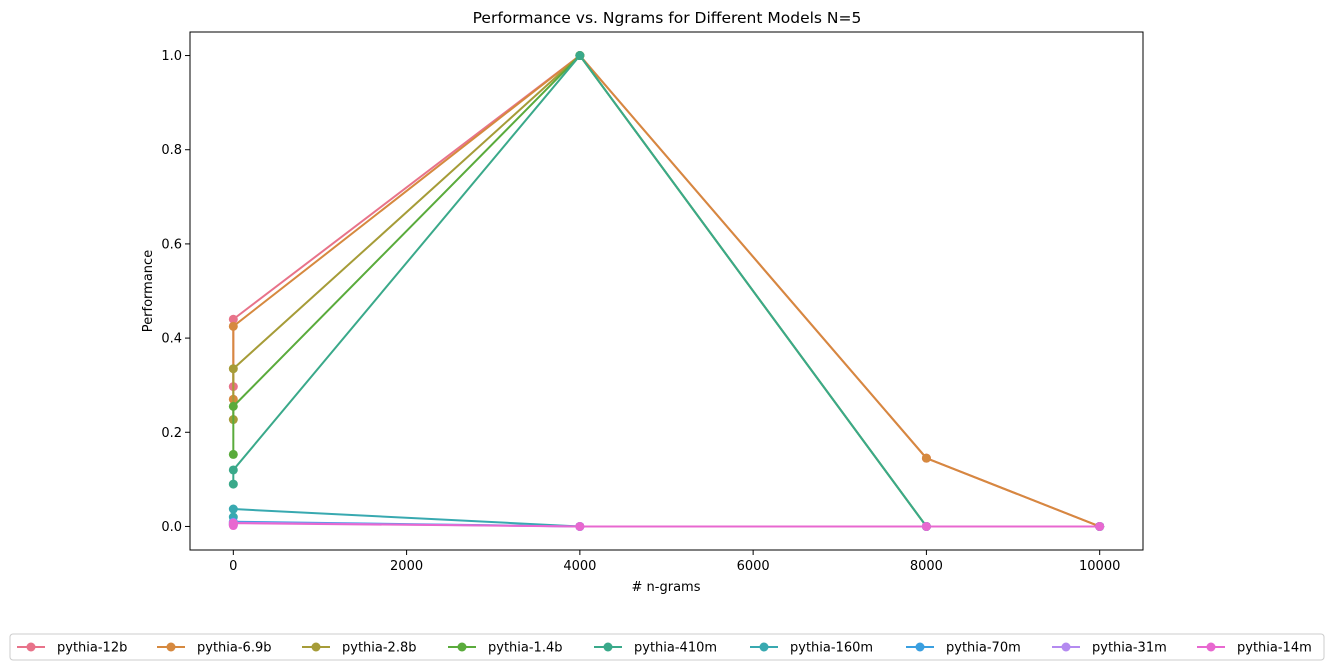  Describe the element at coordinates (674, 562) in the screenshot. I see `x-axis: 0 2000 4000 6000 8000 10000` at that location.